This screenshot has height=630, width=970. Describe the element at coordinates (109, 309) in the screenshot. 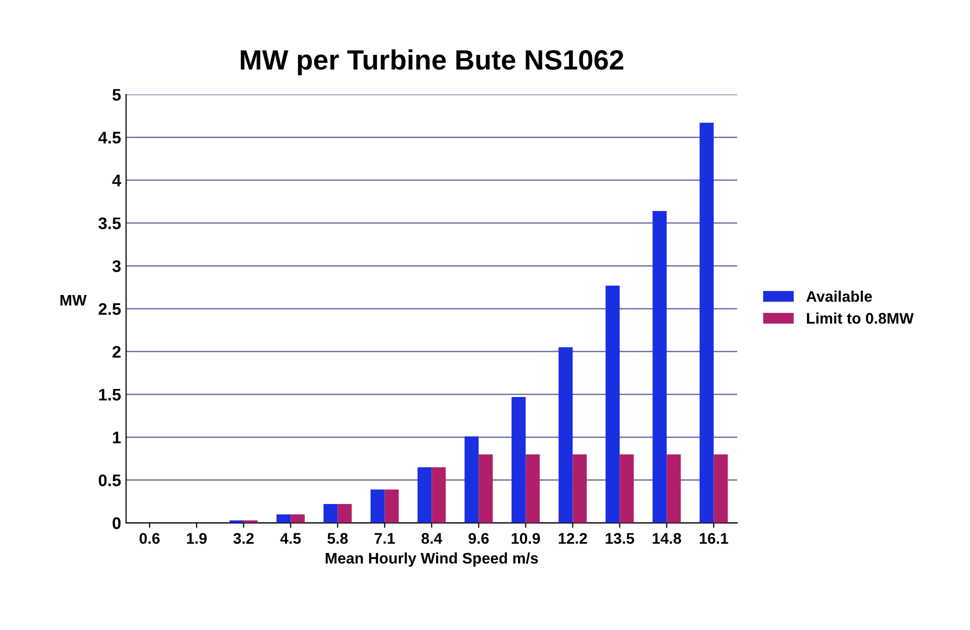

I see `y-tick-label: 2.5` at that location.